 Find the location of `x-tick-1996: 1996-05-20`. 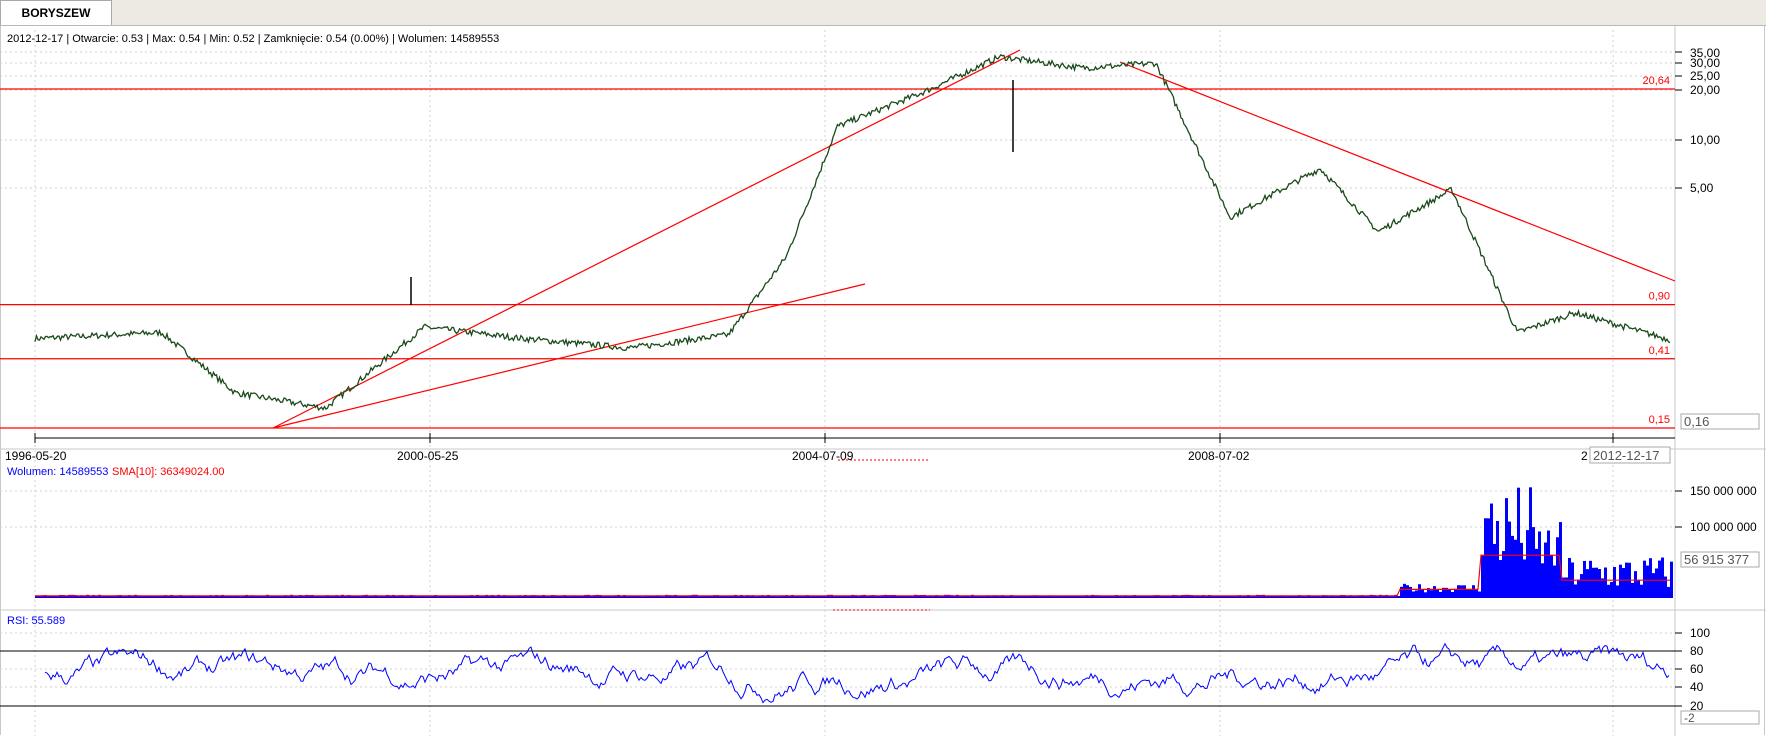

x-tick-1996: 1996-05-20 is located at coordinates (36, 456).